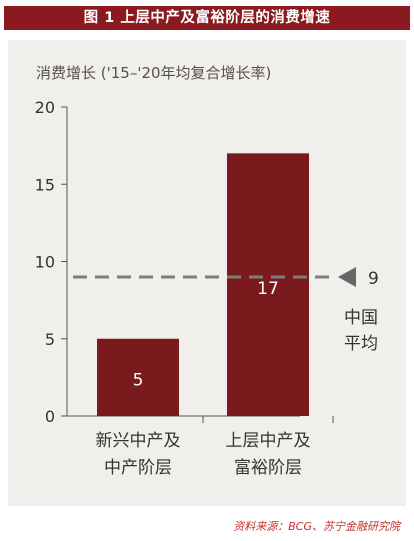  I want to click on reference-value-label: 9, so click(373, 279).